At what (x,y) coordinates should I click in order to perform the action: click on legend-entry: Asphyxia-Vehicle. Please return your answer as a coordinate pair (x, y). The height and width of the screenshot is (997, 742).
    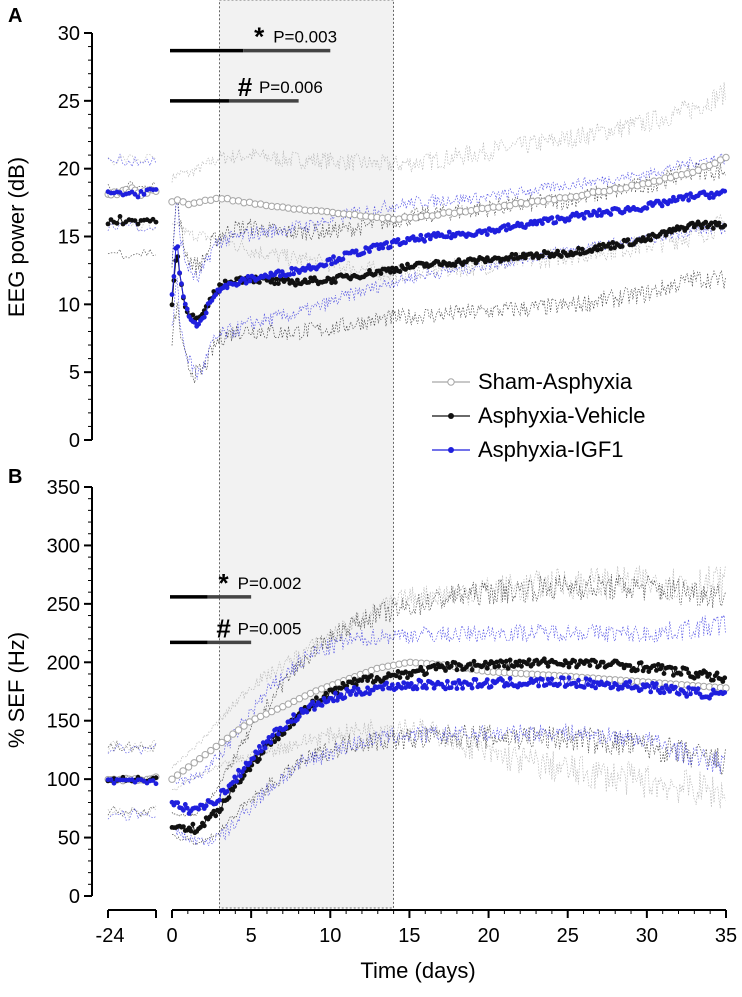
    Looking at the image, I should click on (539, 415).